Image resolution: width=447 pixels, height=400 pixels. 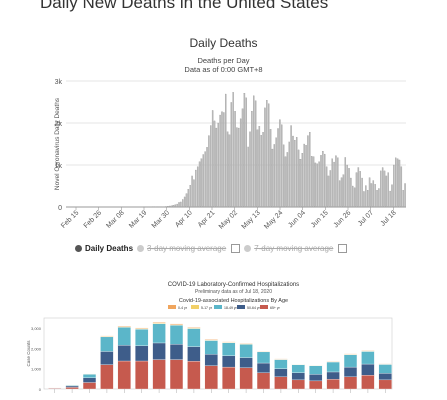 What do you see at coordinates (297, 219) in the screenshot?
I see `x-tick-label: Jun 04` at bounding box center [297, 219].